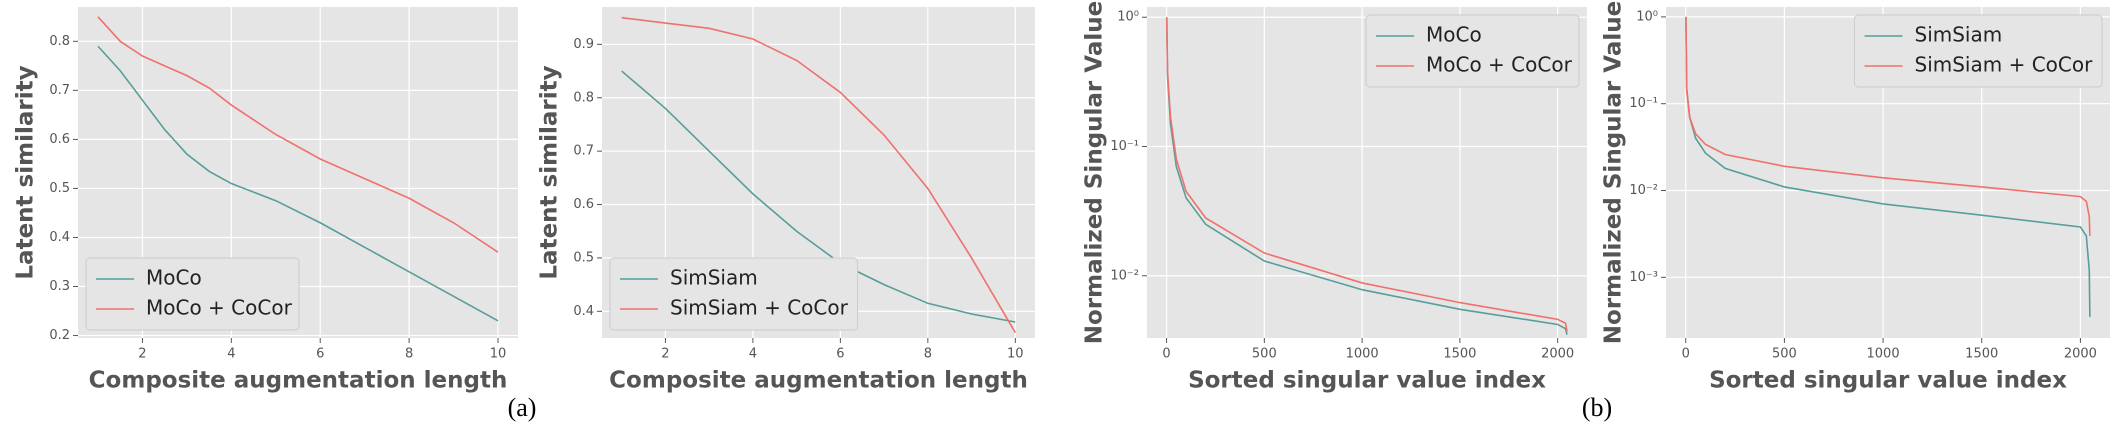  What do you see at coordinates (583, 44) in the screenshot?
I see `y-tick-label: 0.9` at bounding box center [583, 44].